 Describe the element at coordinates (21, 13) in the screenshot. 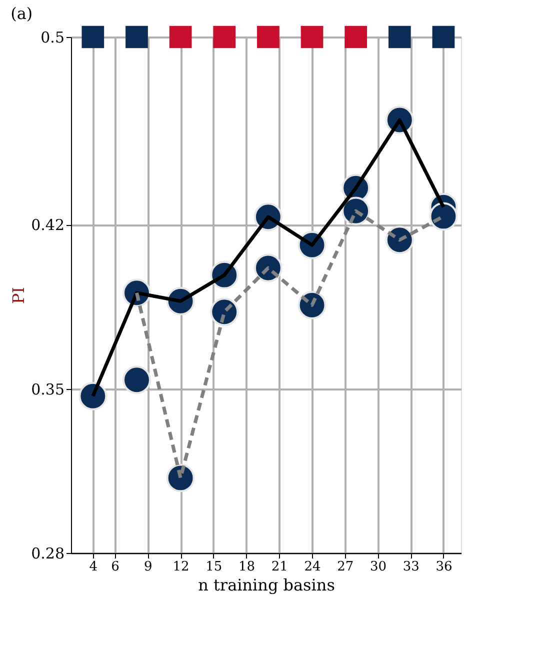

I see `chart-title: (a)` at that location.